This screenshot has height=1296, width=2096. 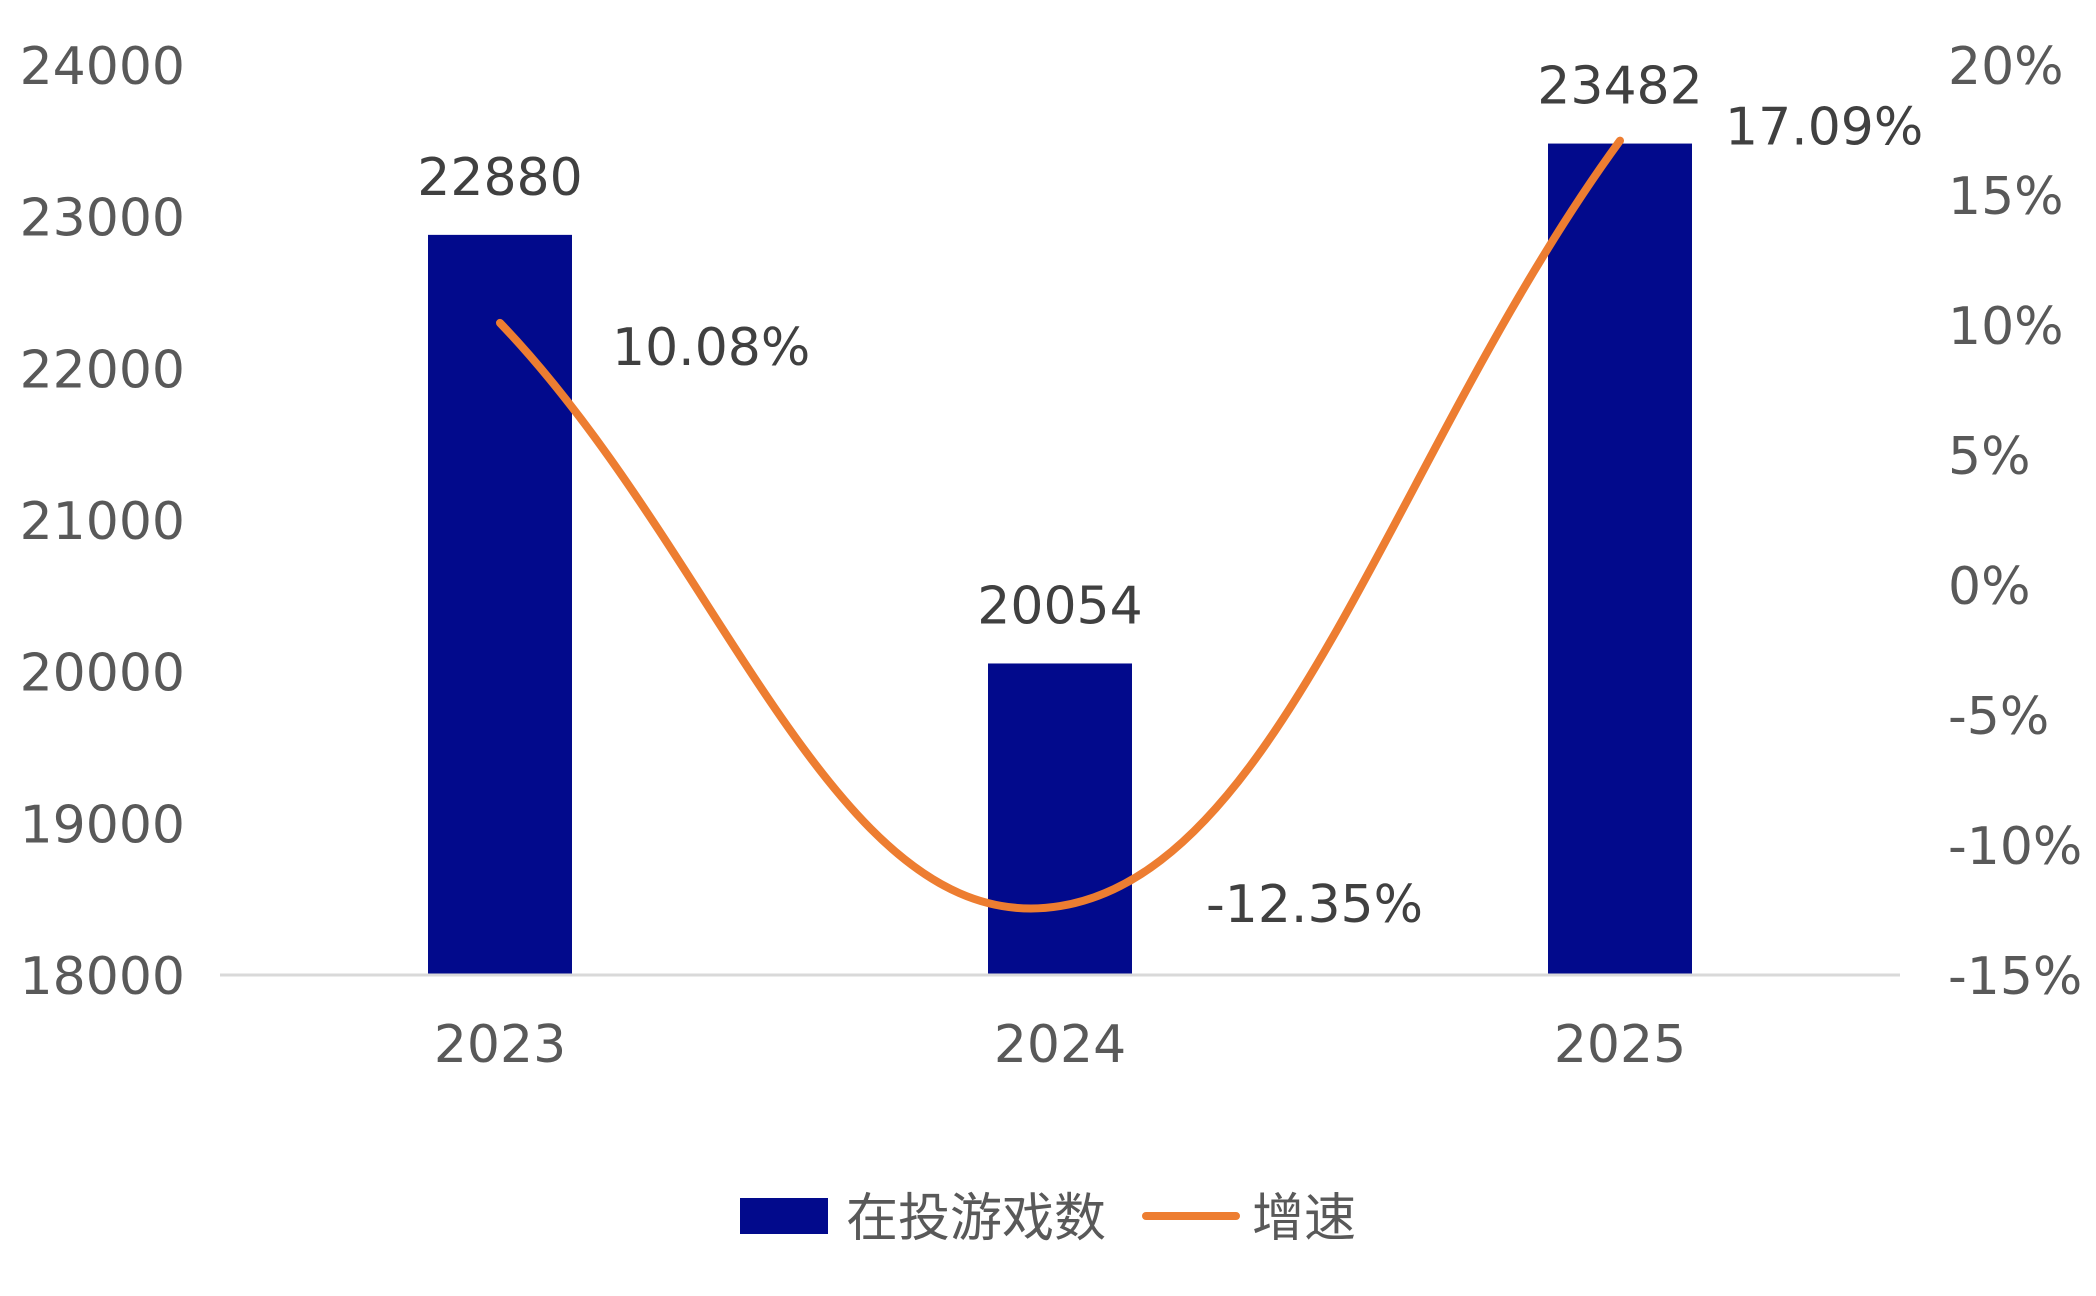 I want to click on right-axis-tick: 20%, so click(x=2006, y=67).